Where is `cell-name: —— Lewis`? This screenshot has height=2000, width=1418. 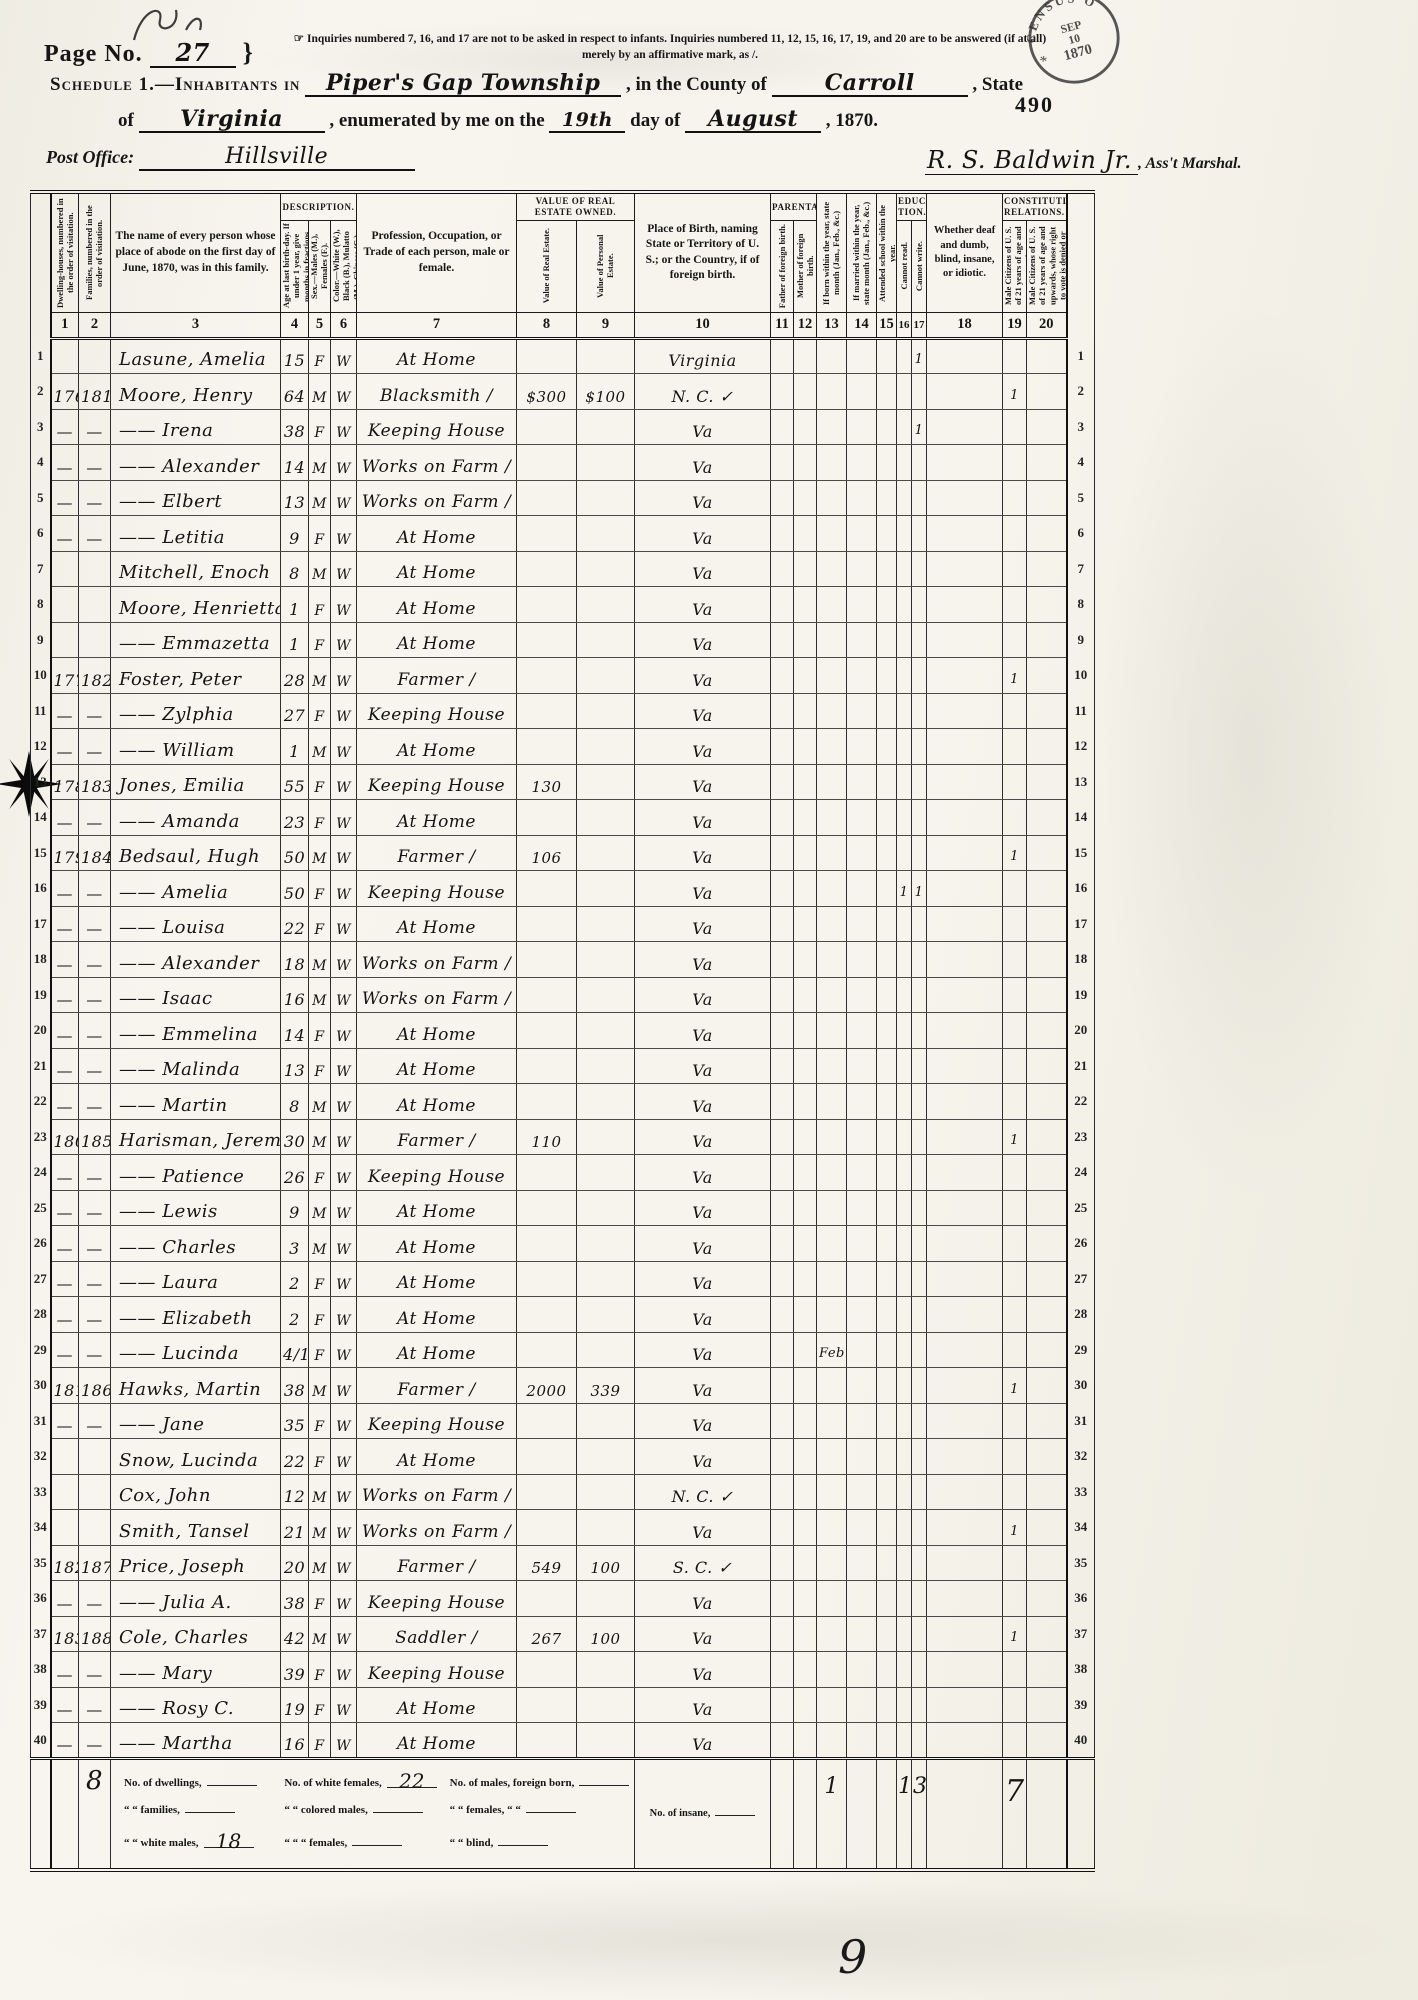
cell-name: —— Lewis is located at coordinates (195, 1208).